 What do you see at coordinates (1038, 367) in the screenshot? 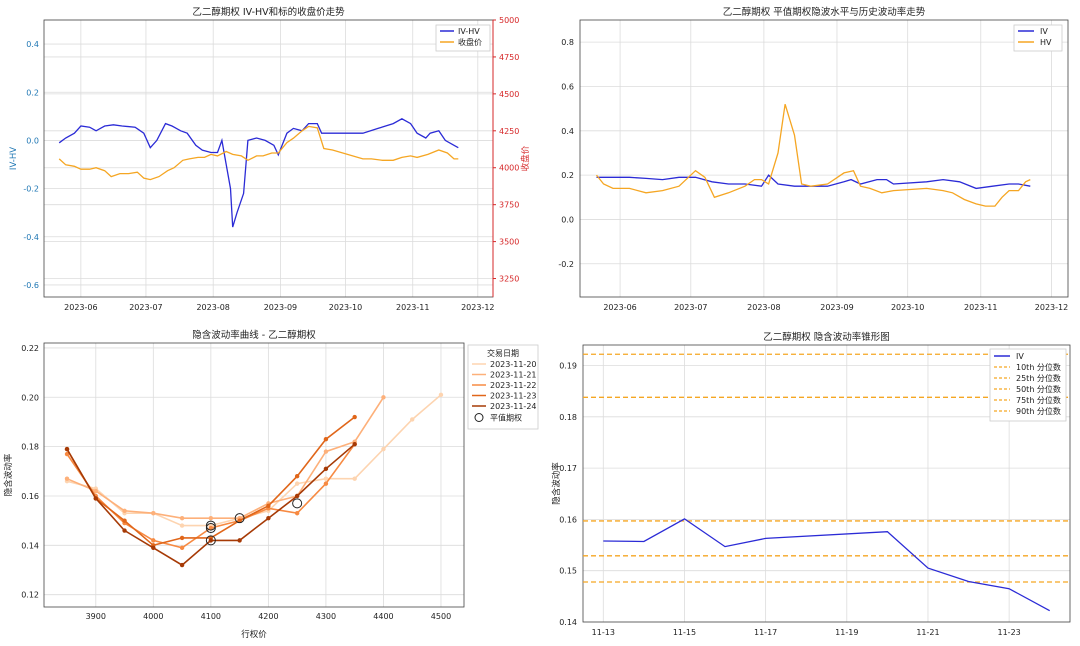
I see `legend-label: 10th 分位数` at bounding box center [1038, 367].